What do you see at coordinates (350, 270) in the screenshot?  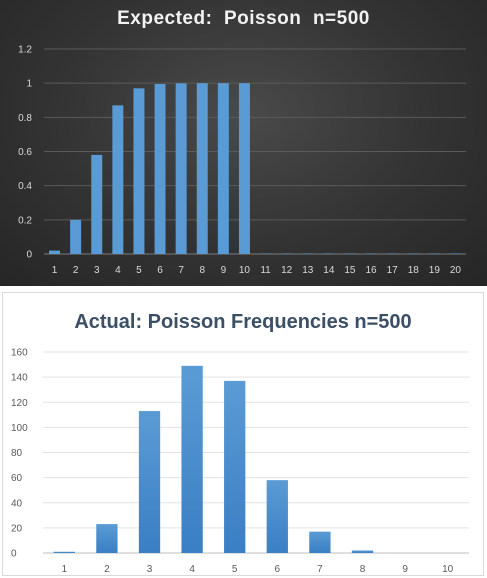 I see `x-tick-label: 15` at bounding box center [350, 270].